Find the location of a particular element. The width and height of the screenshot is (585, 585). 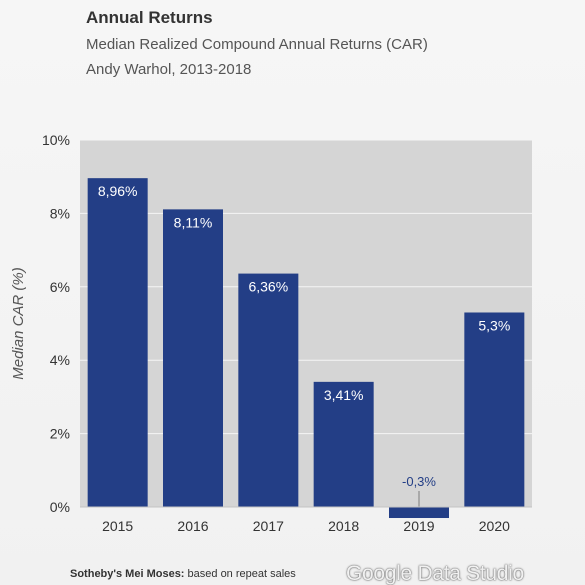

x-tick-label: 2016 is located at coordinates (192, 526).